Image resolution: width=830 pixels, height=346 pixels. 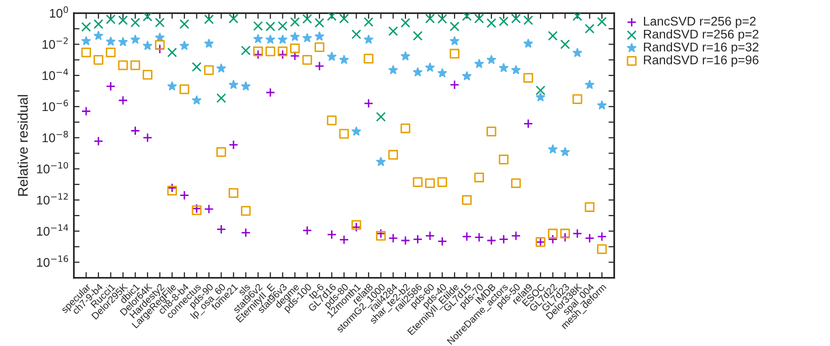 I want to click on legend-label: RandSVD r=256 p=2, so click(x=701, y=35).